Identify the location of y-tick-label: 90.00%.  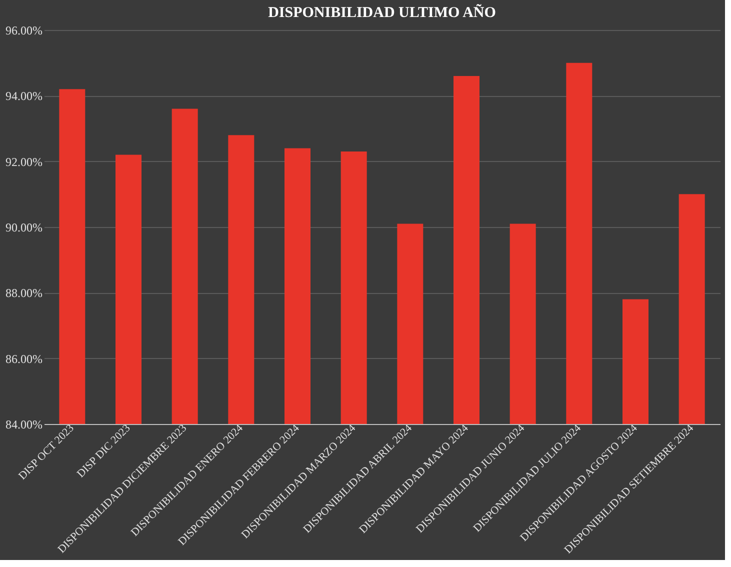
(24, 227).